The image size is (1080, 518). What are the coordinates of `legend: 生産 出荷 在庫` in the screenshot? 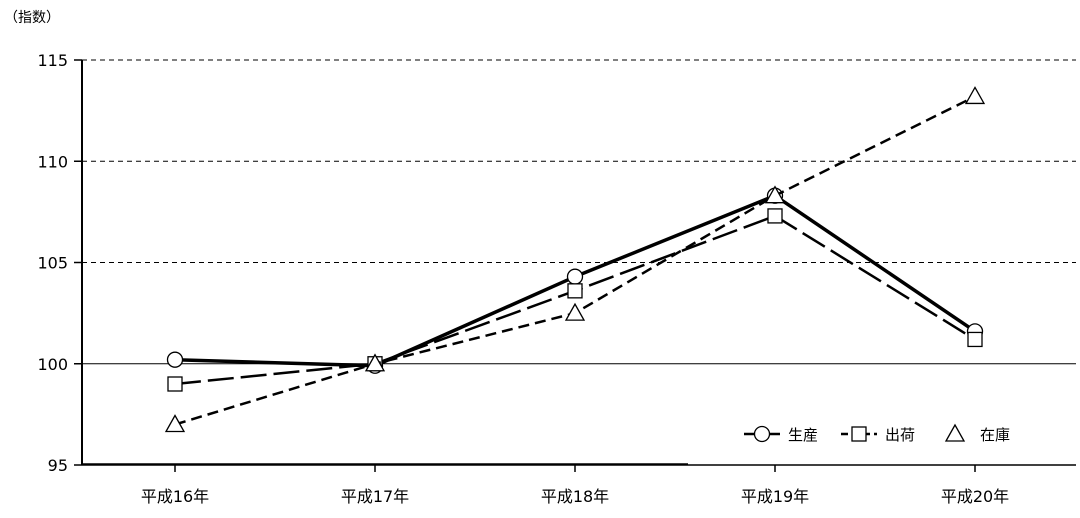 It's located at (877, 433).